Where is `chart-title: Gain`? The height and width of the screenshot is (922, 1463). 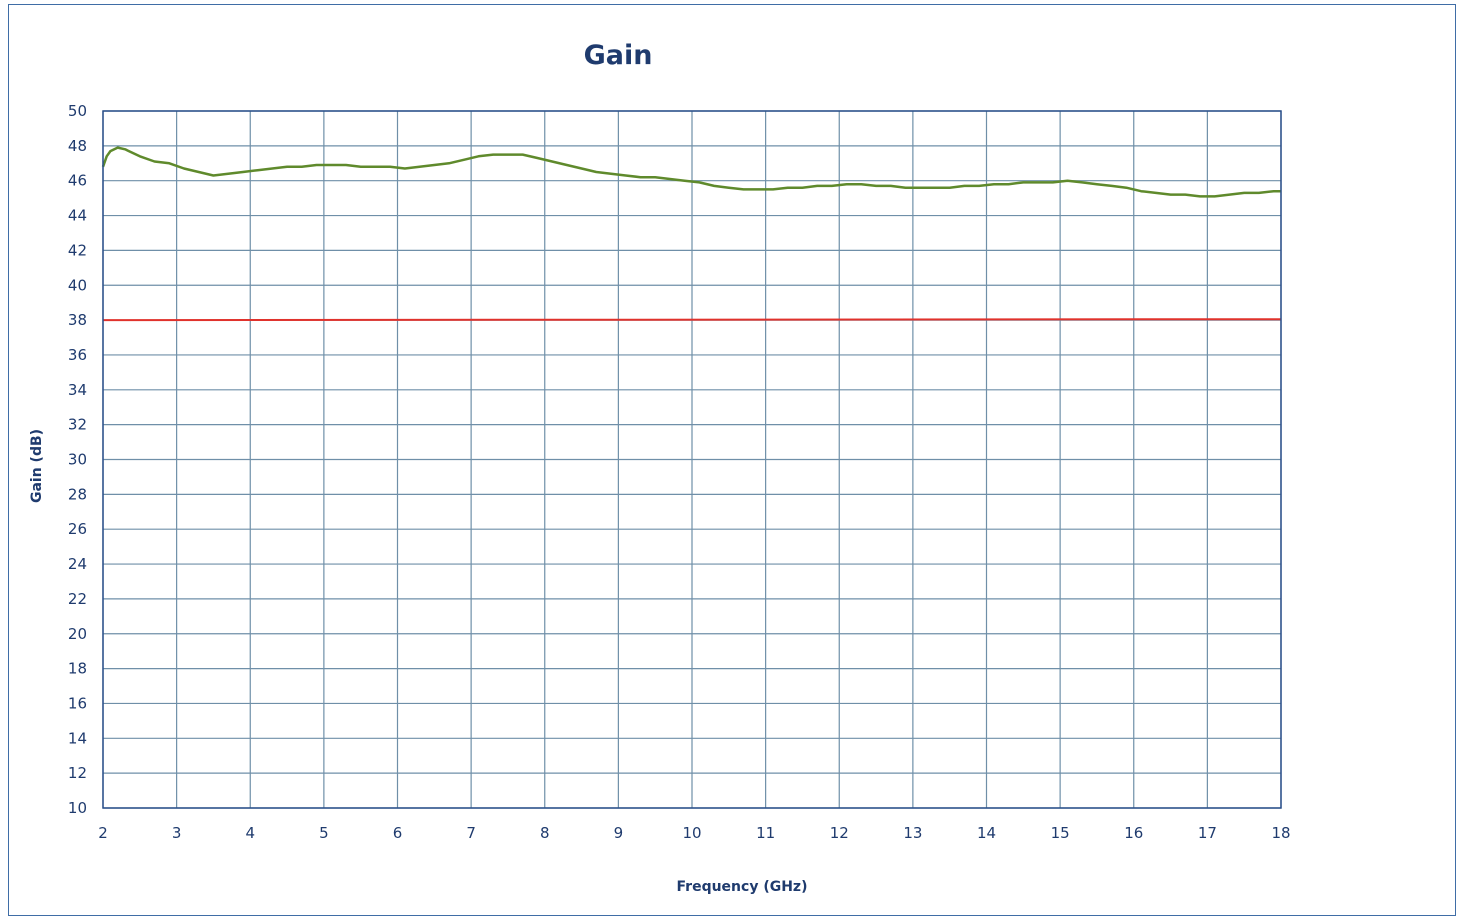 chart-title: Gain is located at coordinates (618, 55).